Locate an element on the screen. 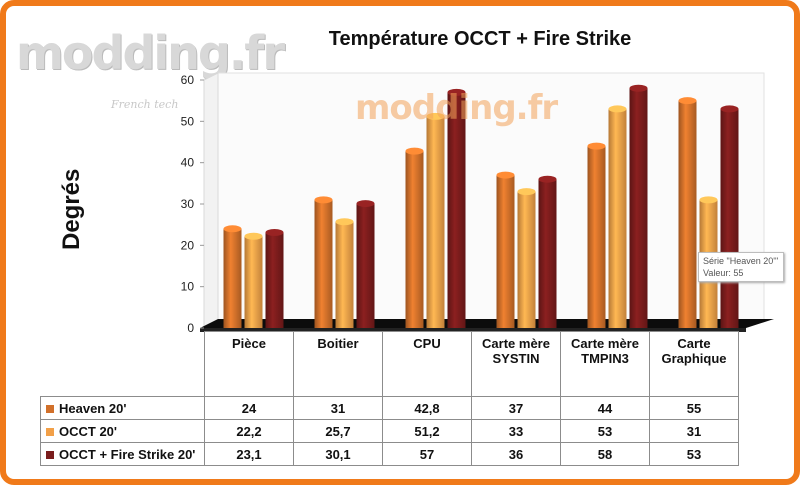  category-header: Carte mère TMPIN3 is located at coordinates (605, 364).